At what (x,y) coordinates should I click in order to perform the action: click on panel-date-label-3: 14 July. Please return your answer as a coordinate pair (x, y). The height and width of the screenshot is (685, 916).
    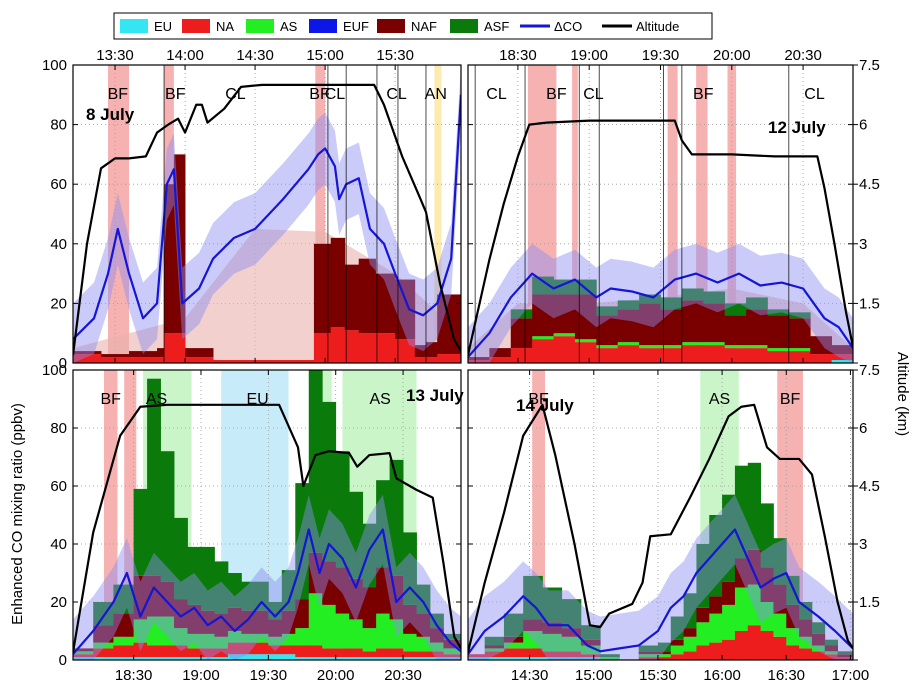
    Looking at the image, I should click on (545, 405).